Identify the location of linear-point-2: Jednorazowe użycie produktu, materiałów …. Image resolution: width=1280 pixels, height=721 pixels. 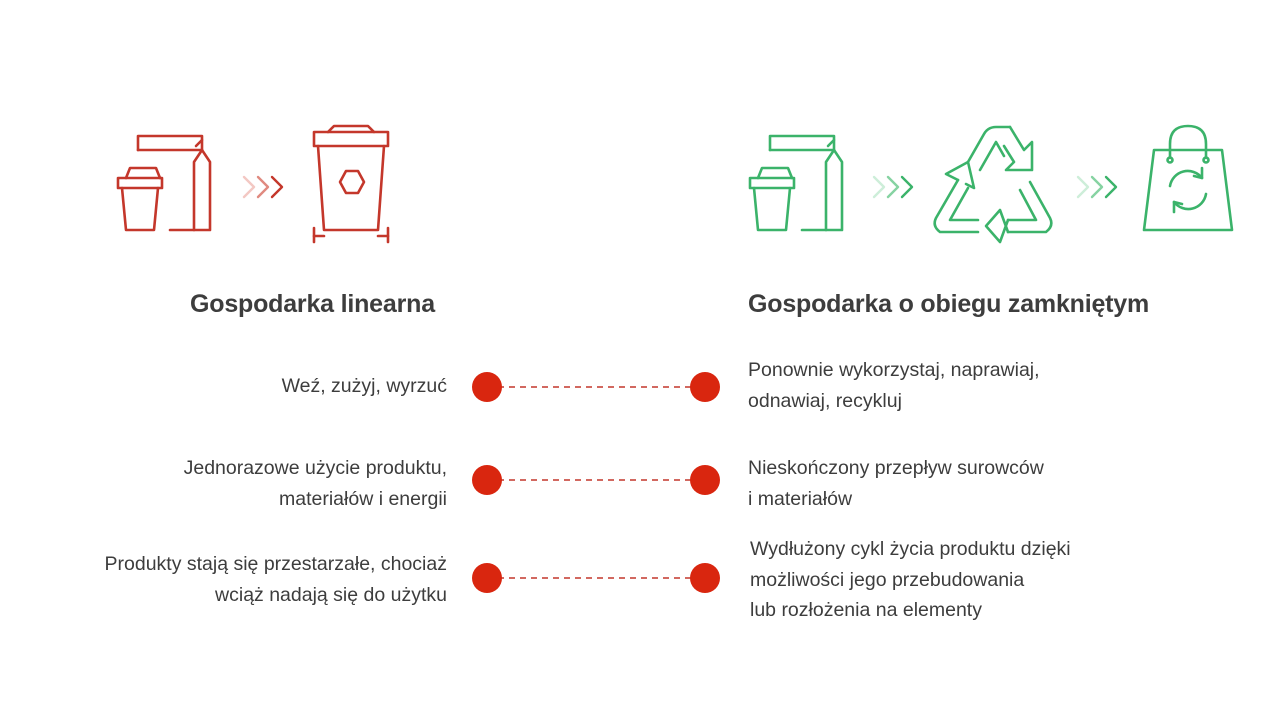
(315, 483).